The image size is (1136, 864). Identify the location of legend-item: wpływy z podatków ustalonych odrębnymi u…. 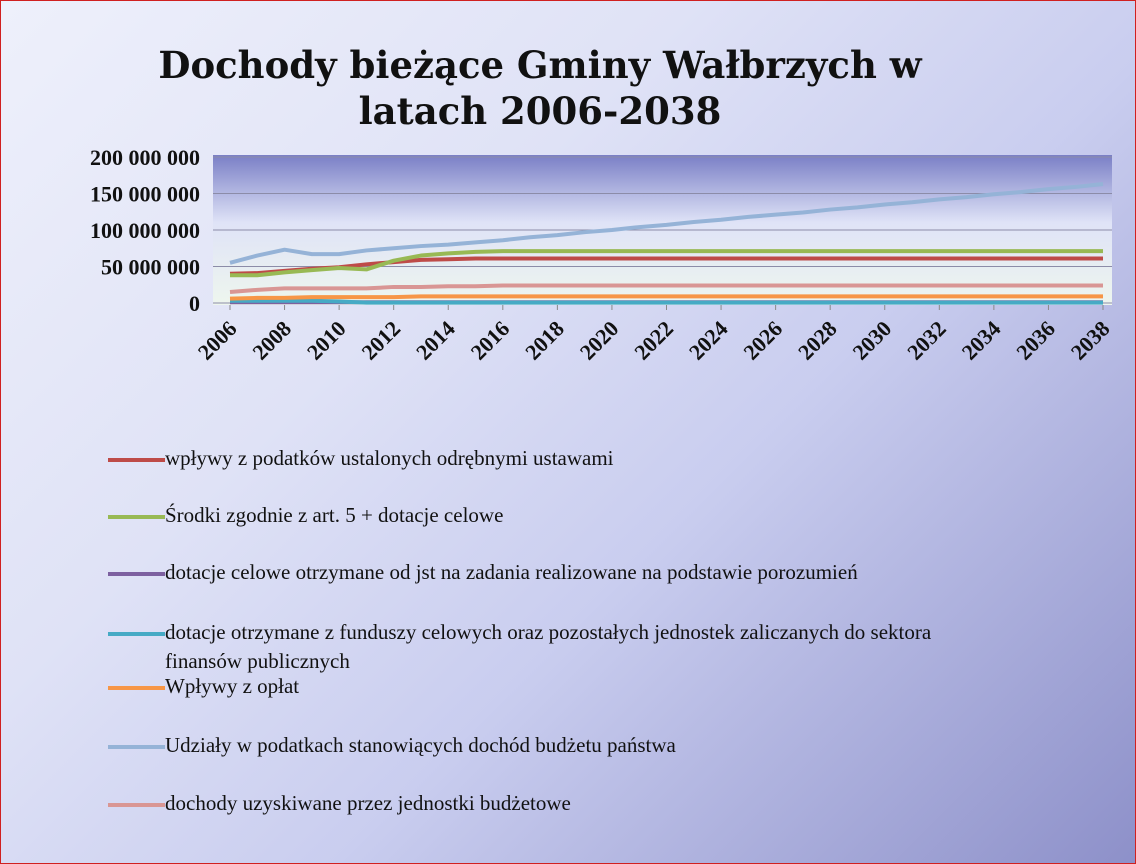
(546, 458).